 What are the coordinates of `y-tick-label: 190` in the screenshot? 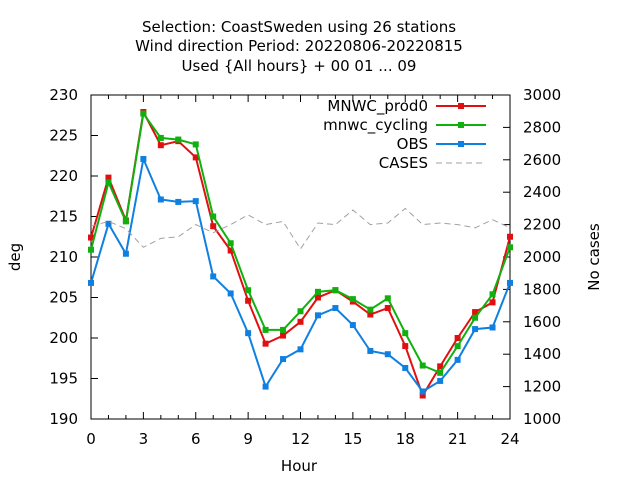 It's located at (63, 419).